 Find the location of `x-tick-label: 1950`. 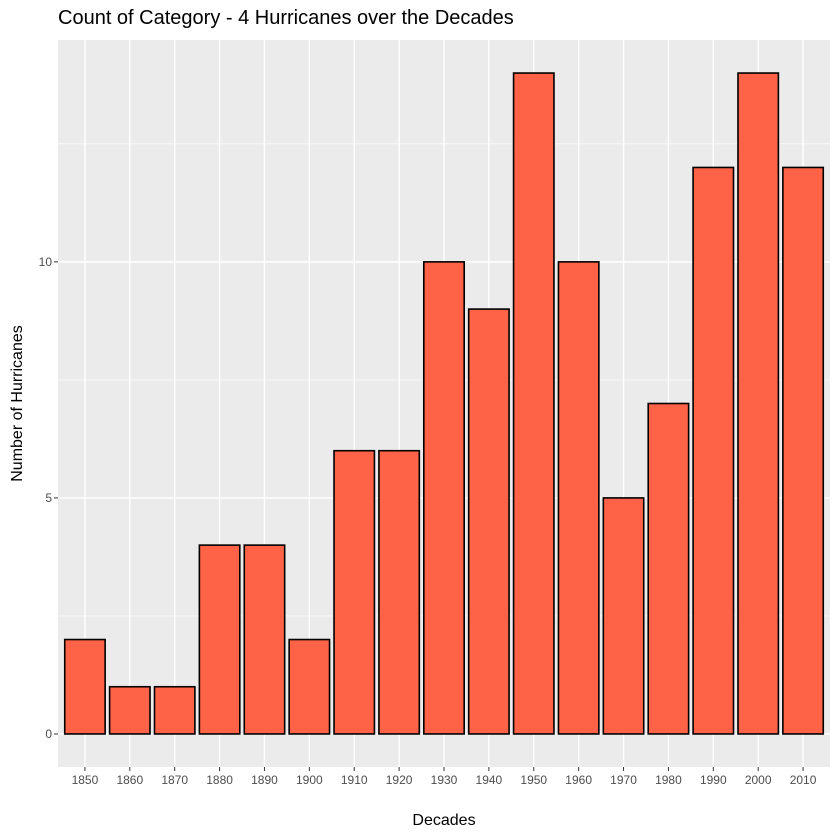

x-tick-label: 1950 is located at coordinates (533, 780).